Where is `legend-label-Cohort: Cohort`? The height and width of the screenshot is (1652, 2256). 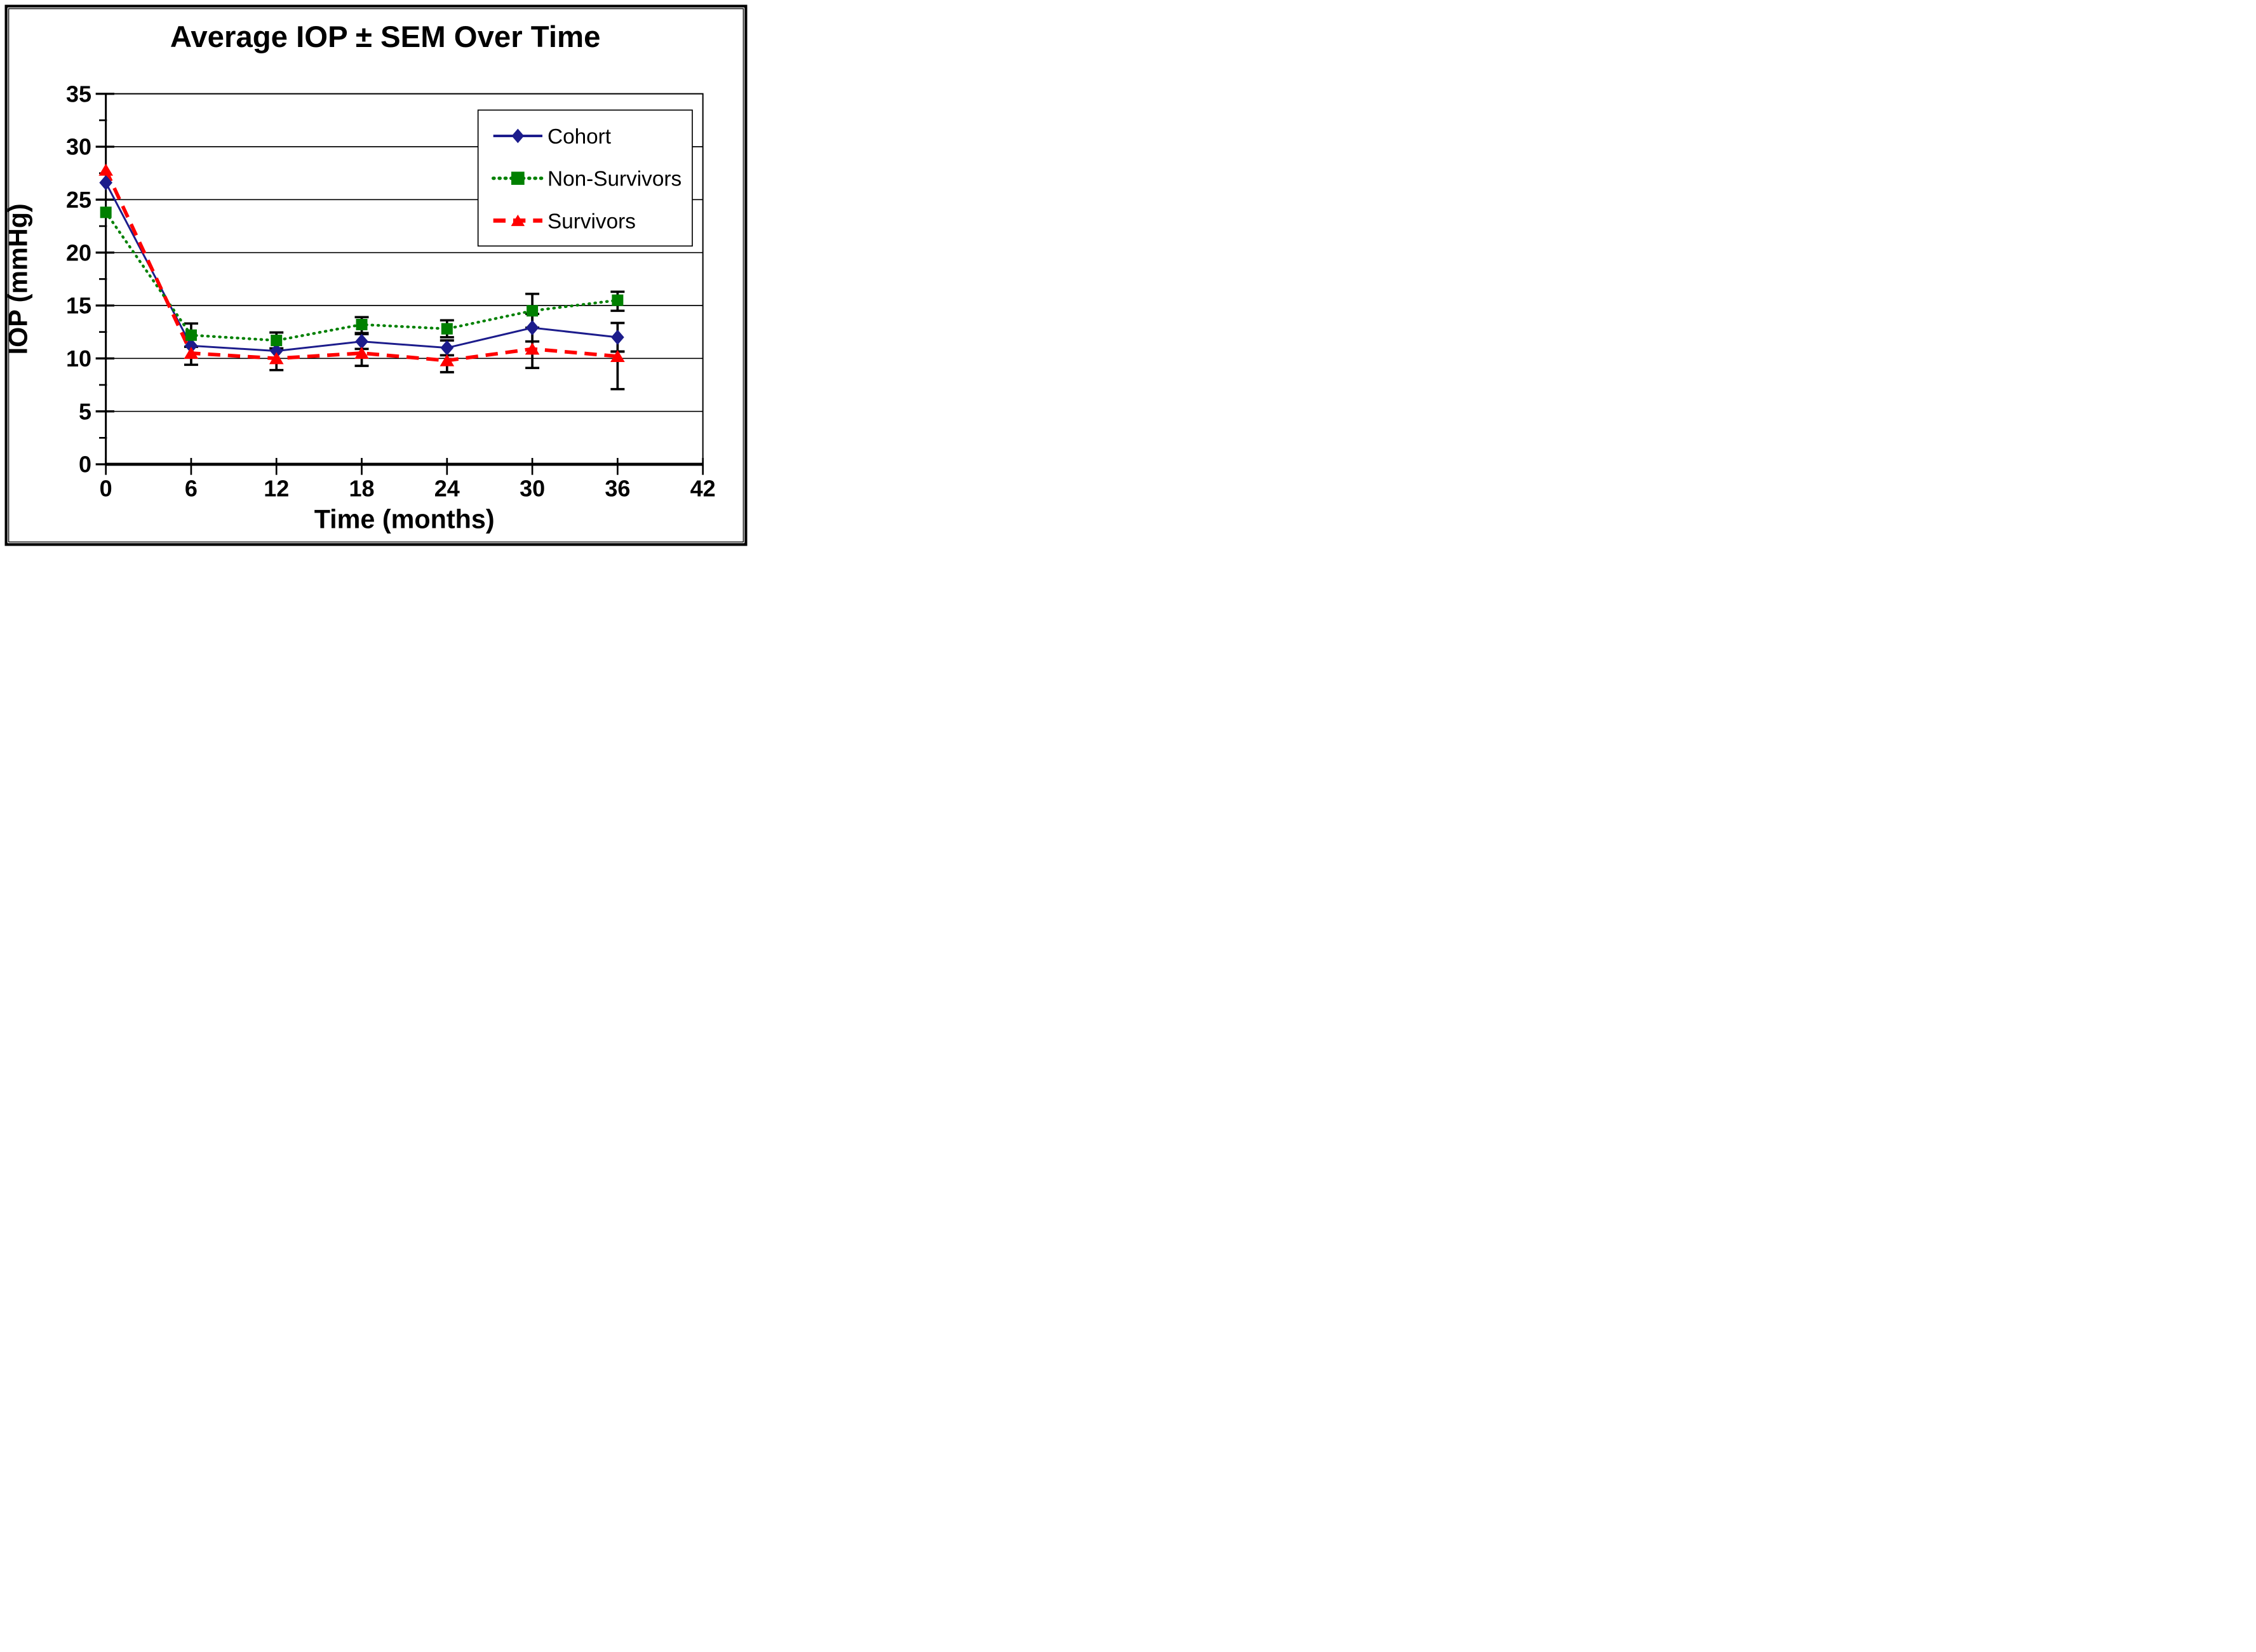 legend-label-Cohort: Cohort is located at coordinates (579, 137).